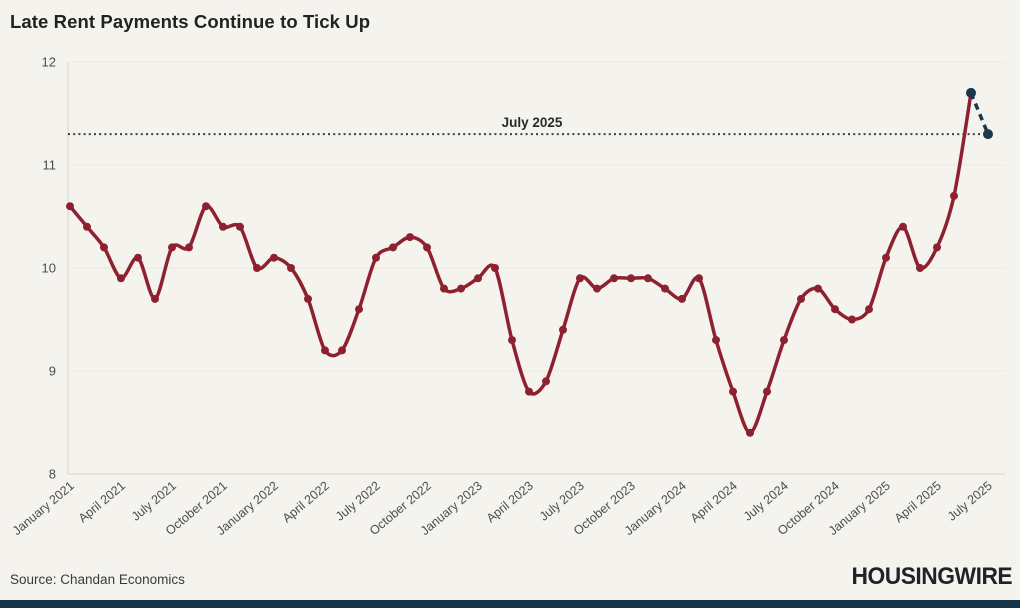 Image resolution: width=1020 pixels, height=608 pixels. What do you see at coordinates (970, 501) in the screenshot?
I see `x-tick-label: July 2025` at bounding box center [970, 501].